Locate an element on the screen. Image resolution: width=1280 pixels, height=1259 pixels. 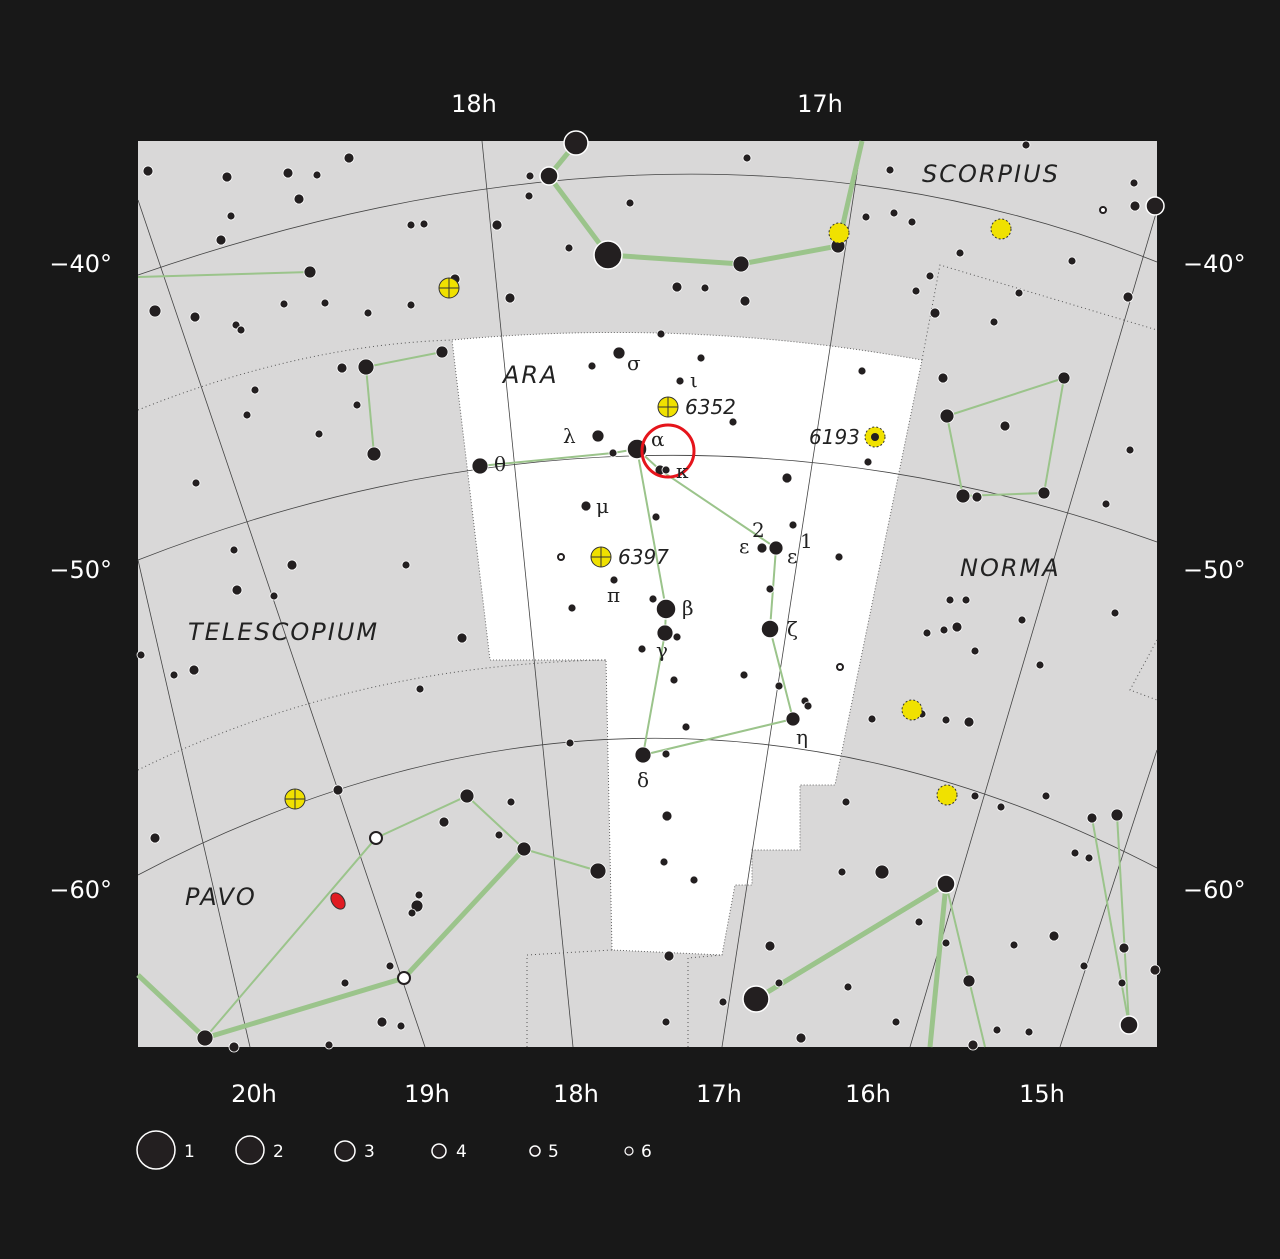
label-eta: η is located at coordinates (802, 737).